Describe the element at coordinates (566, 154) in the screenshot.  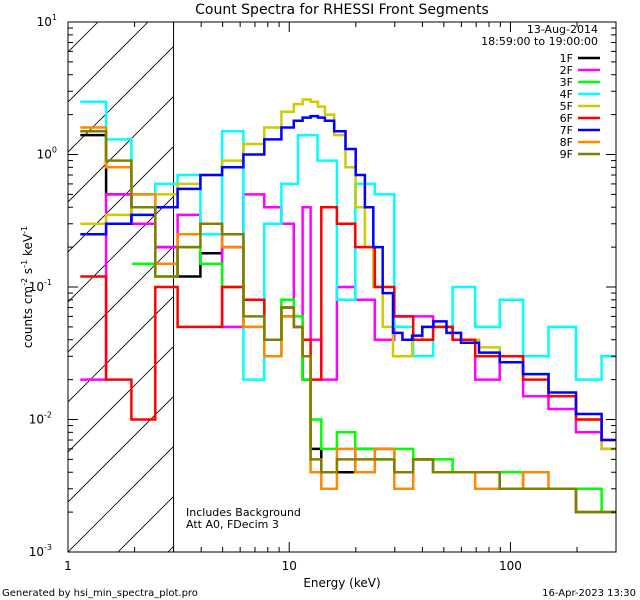
I see `legend-label-9F: 9F` at that location.